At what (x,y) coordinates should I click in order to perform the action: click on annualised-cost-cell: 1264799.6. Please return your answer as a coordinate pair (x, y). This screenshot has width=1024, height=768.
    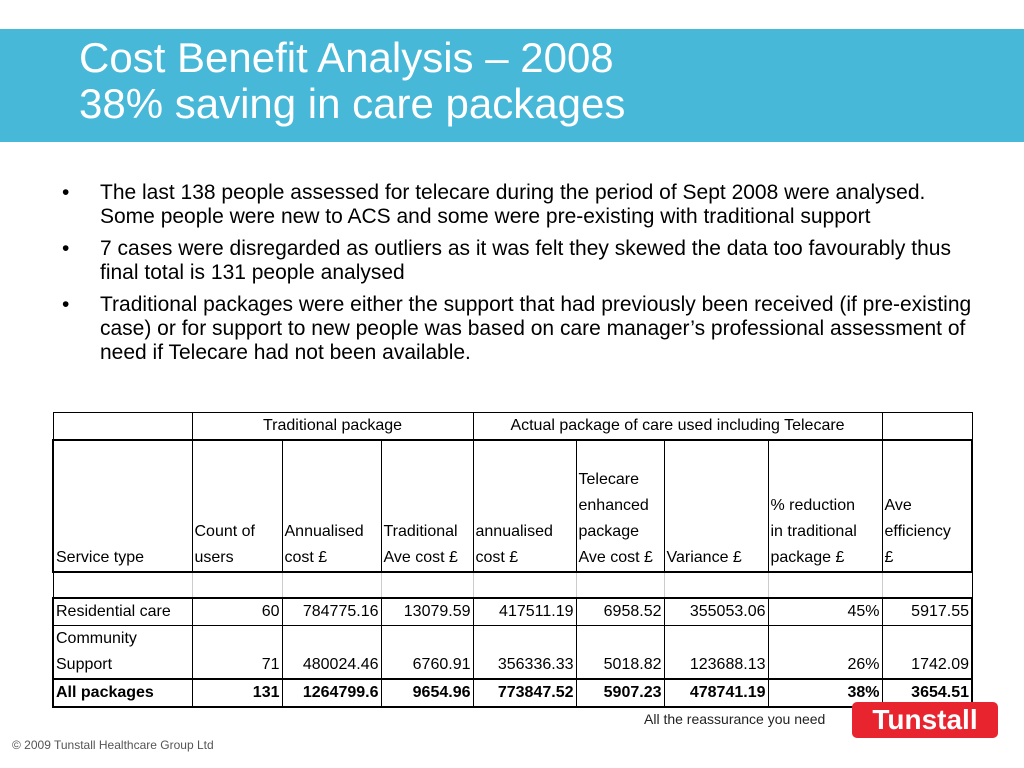
    Looking at the image, I should click on (331, 693).